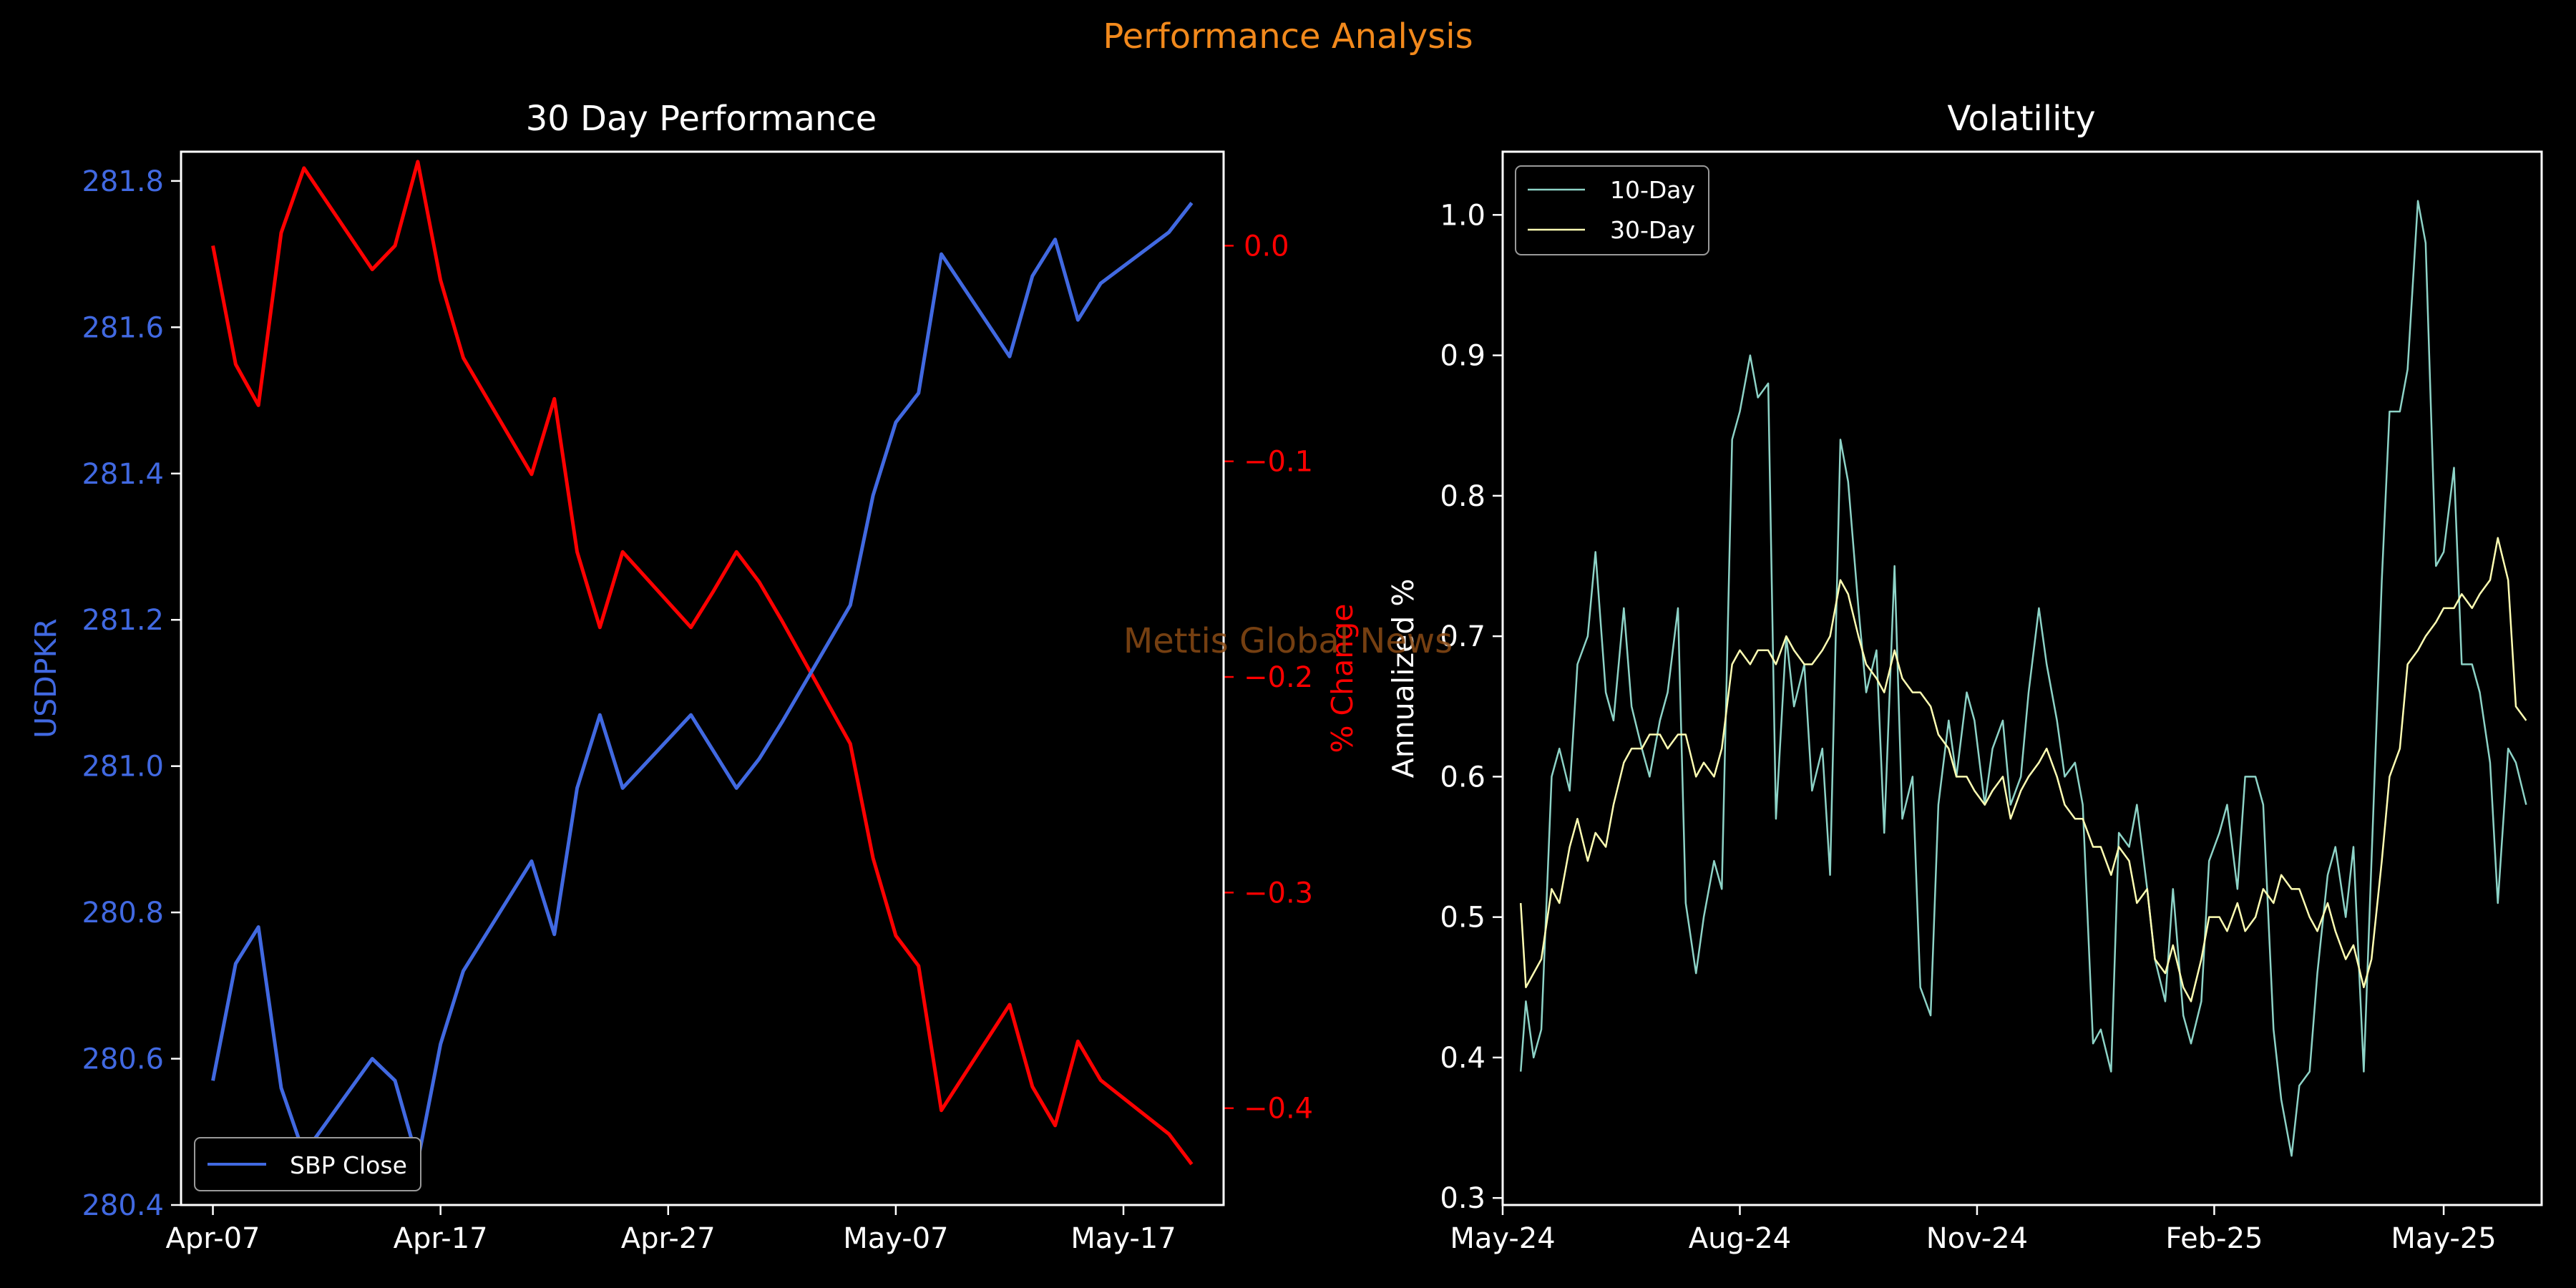 The height and width of the screenshot is (1288, 2576). I want to click on volatility-y-tick-label: 0.4, so click(1462, 1058).